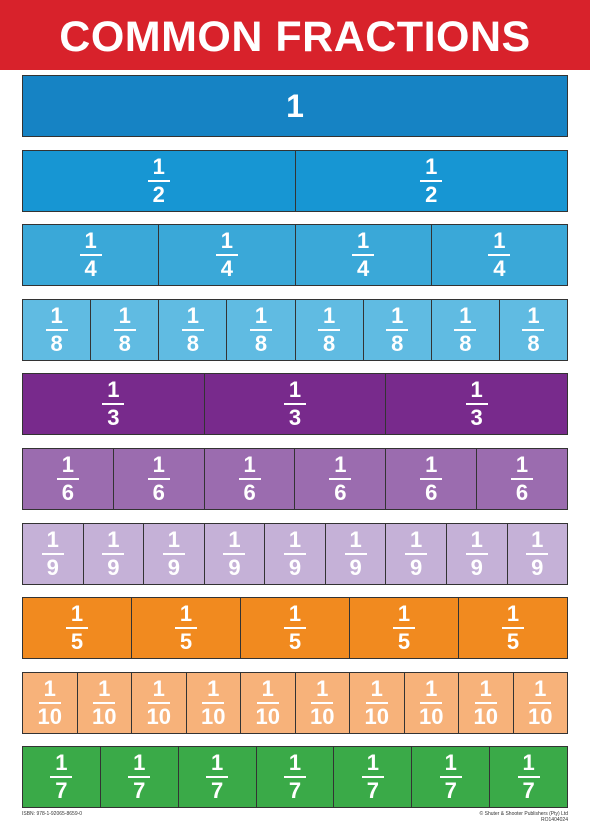  What do you see at coordinates (217, 791) in the screenshot?
I see `denominator: 7` at bounding box center [217, 791].